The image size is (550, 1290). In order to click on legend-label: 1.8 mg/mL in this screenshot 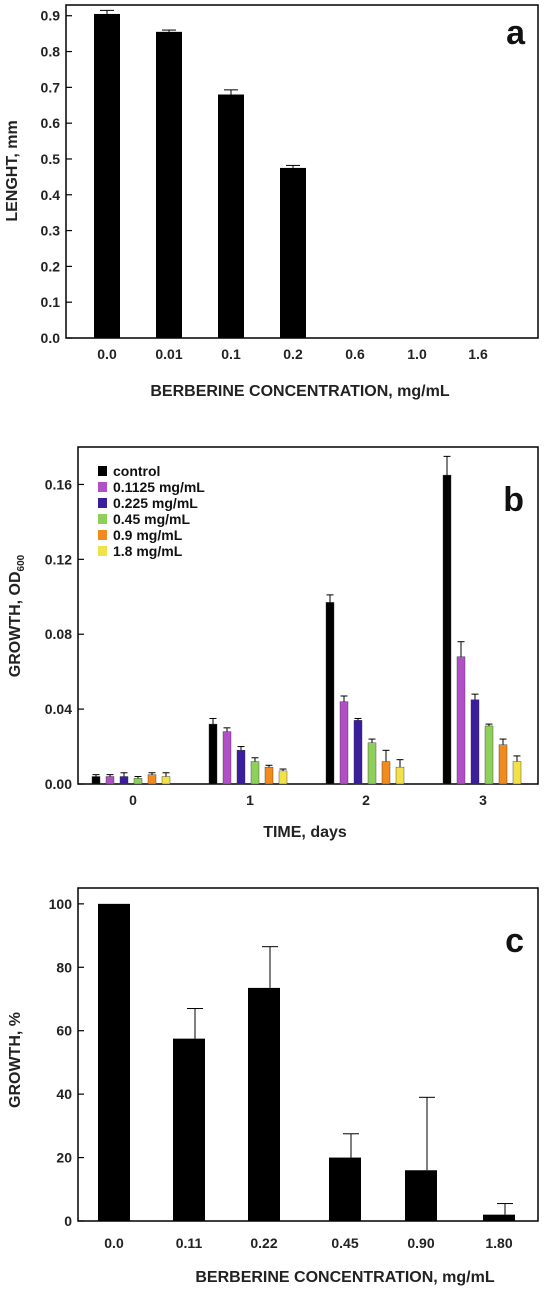, I will do `click(148, 551)`.